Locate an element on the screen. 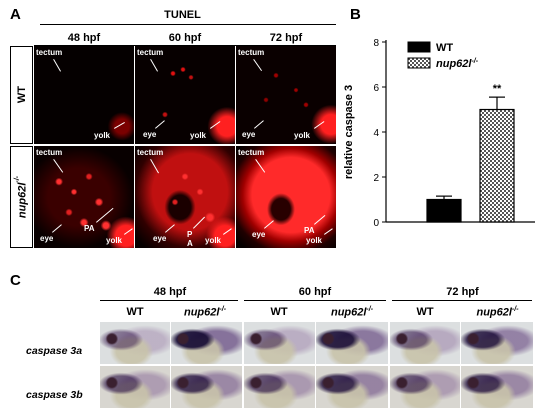 The width and height of the screenshot is (550, 420). c-geno-wt-72: WT is located at coordinates (425, 312).